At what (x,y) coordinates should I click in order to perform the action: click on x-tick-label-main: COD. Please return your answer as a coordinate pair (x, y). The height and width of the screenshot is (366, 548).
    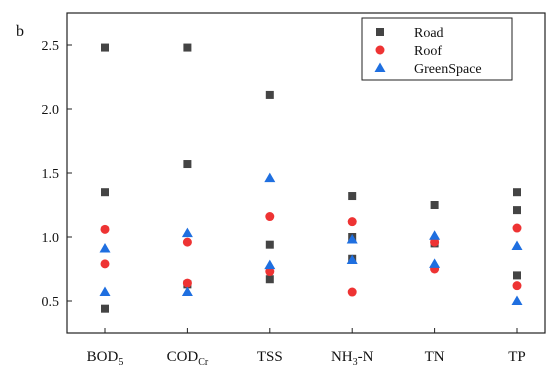
    Looking at the image, I should click on (183, 357).